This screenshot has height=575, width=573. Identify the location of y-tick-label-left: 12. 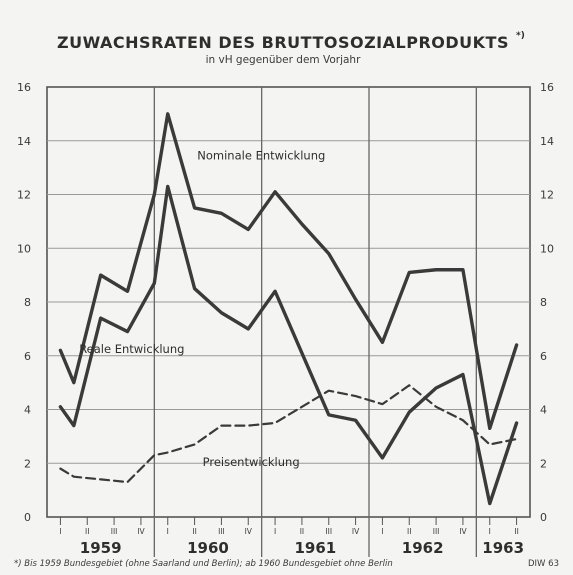
(24, 195).